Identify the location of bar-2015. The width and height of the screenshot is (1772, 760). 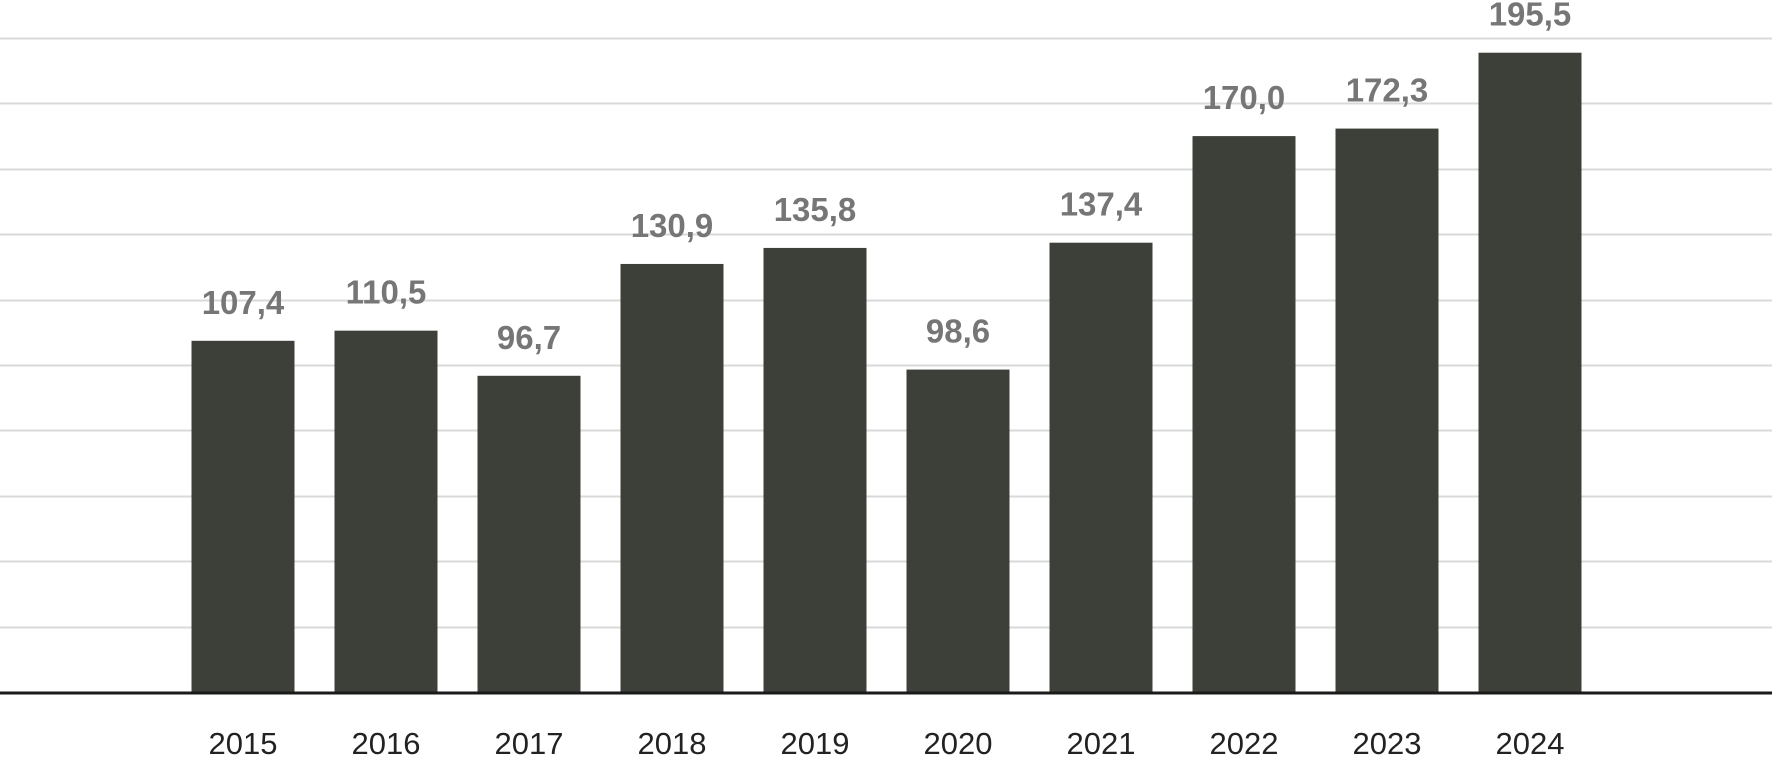
(243, 516).